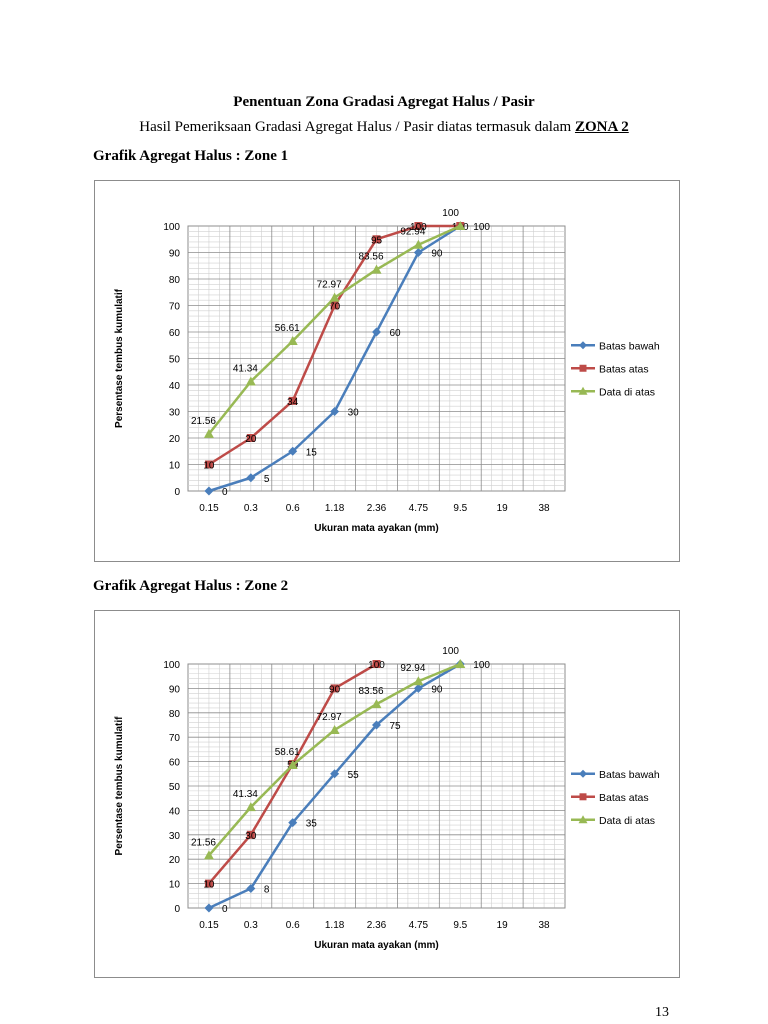  What do you see at coordinates (175, 885) in the screenshot?
I see `y-tick-label: 10` at bounding box center [175, 885].